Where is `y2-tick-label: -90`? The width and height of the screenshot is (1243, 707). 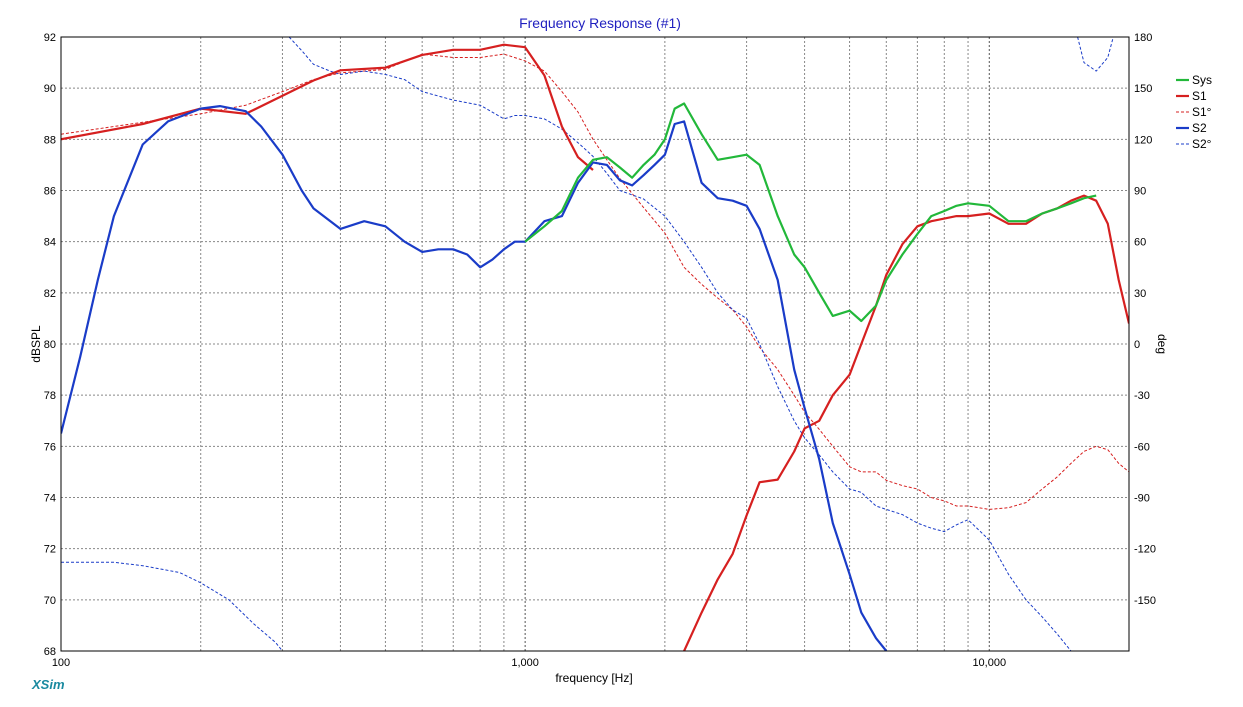
y2-tick-label: -90 is located at coordinates (1142, 499).